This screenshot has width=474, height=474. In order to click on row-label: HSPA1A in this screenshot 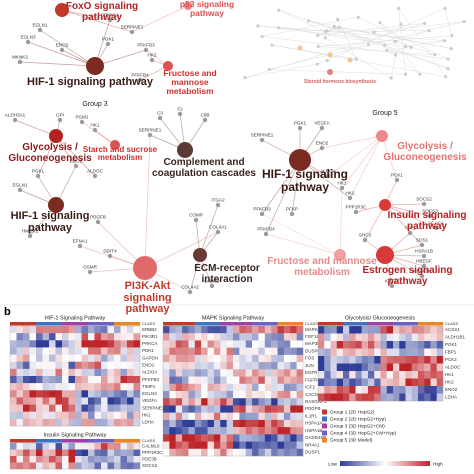, I will do `click(313, 423)`.